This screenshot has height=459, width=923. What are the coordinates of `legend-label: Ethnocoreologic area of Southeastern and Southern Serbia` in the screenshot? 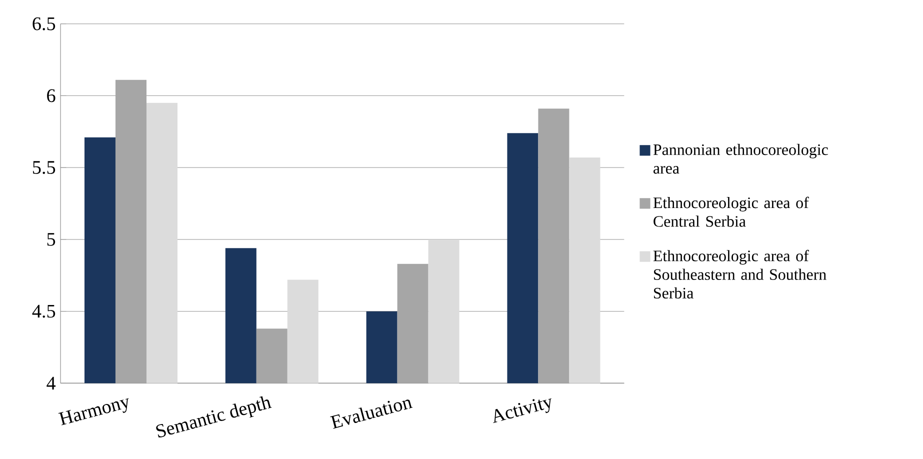 It's located at (739, 274).